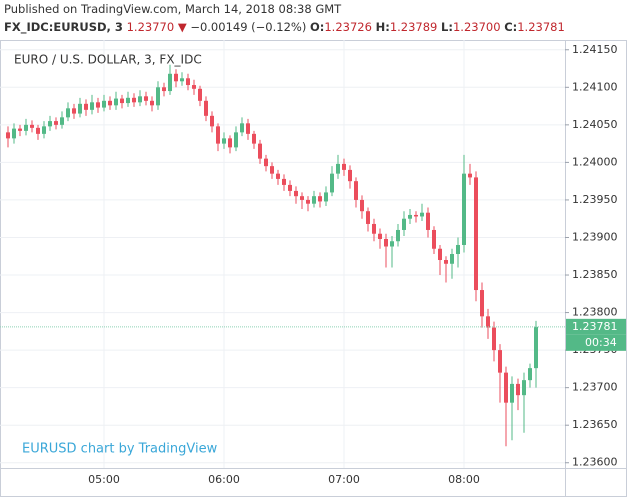  What do you see at coordinates (595, 312) in the screenshot?
I see `y-tick-label: 1.23800` at bounding box center [595, 312].